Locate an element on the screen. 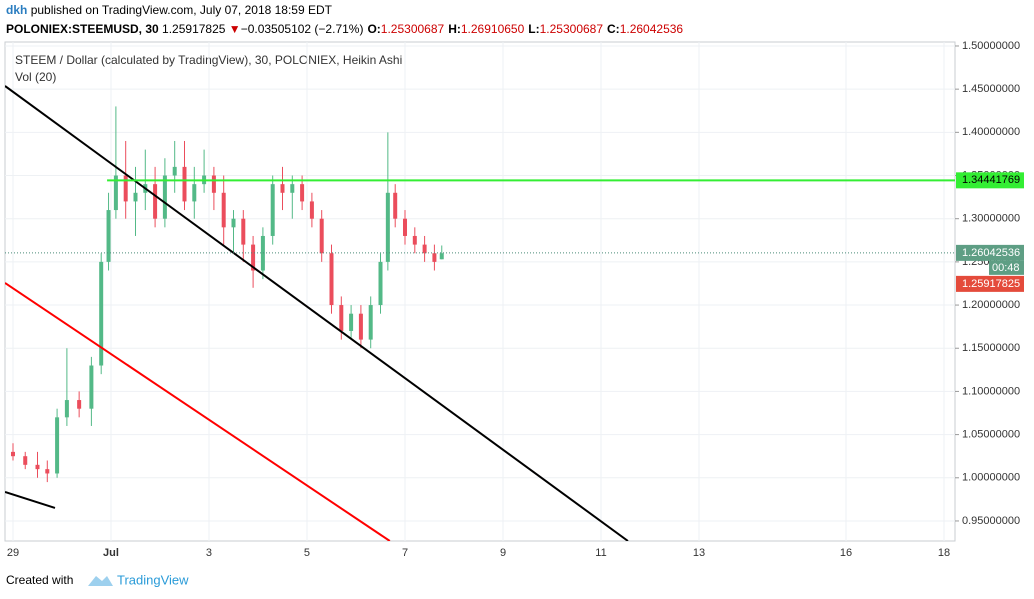  x-tick-label: Jul is located at coordinates (111, 553).